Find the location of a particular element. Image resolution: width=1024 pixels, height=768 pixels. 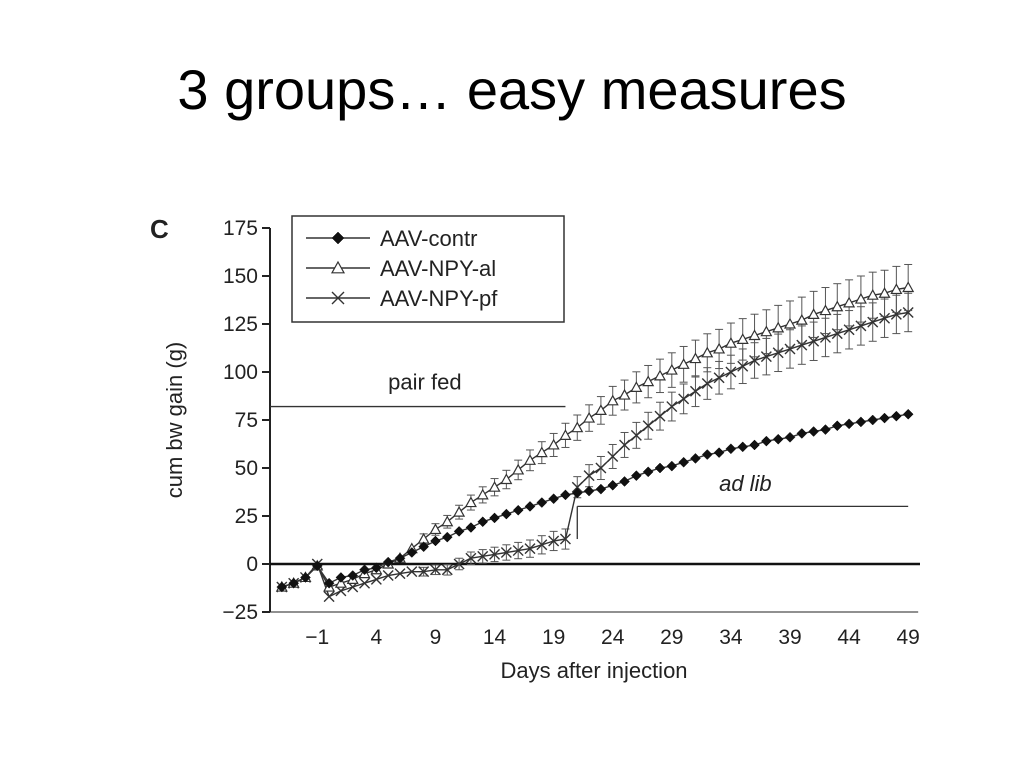

x-tick-label: 29 is located at coordinates (671, 637).